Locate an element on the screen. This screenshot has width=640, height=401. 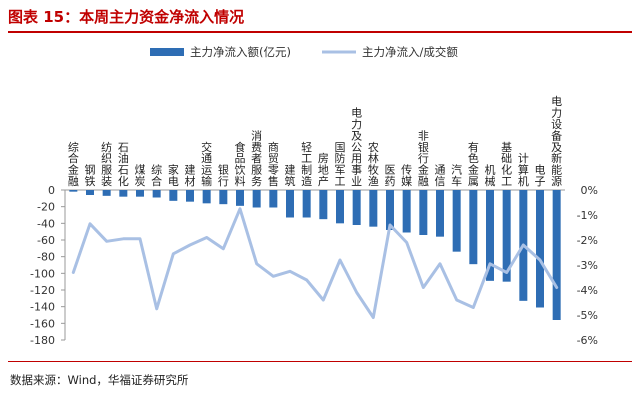
category-label: 商贸零售 is located at coordinates (273, 164).